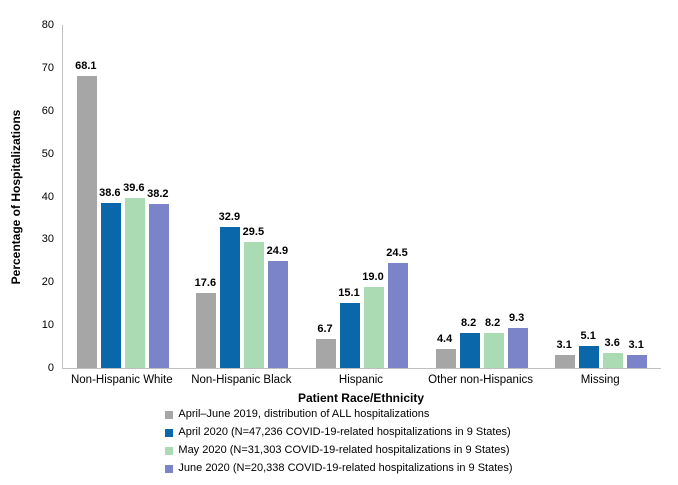 This screenshot has height=485, width=678. Describe the element at coordinates (47, 110) in the screenshot. I see `y-tick-label: 60` at that location.